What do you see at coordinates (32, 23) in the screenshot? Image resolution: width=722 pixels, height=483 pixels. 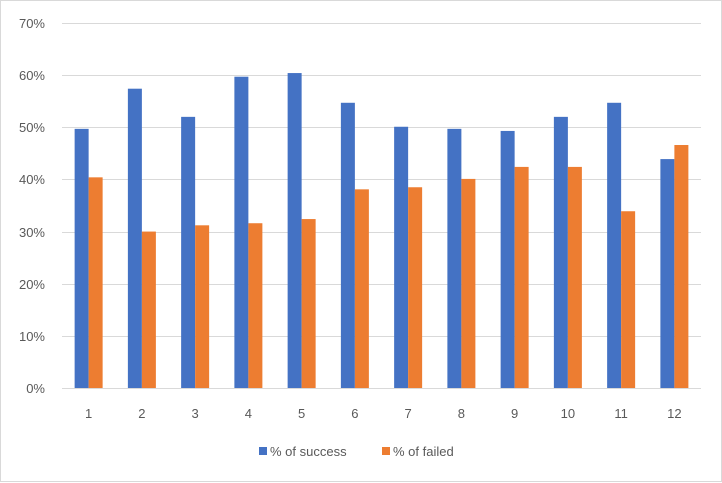 I see `y-tick-label: 70%` at bounding box center [32, 23].